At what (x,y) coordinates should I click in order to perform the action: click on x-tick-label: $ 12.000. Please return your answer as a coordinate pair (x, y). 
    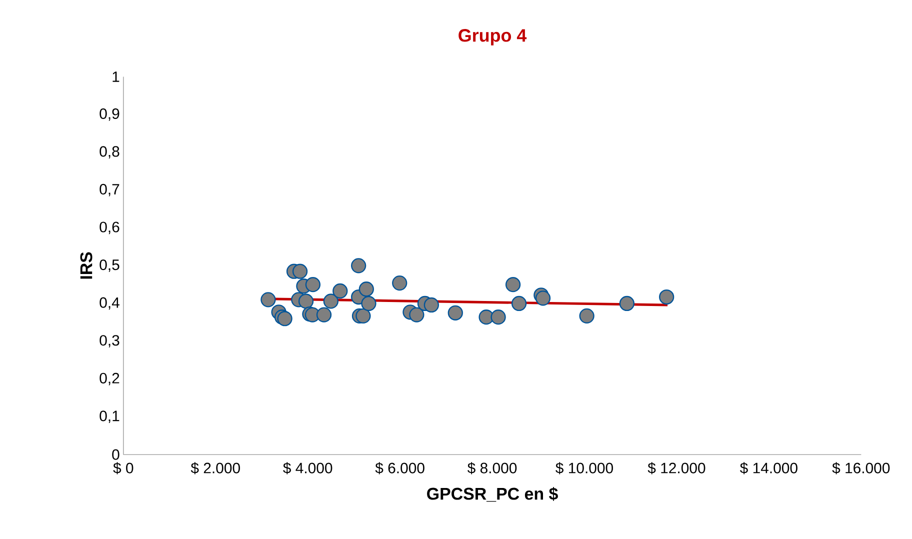
    Looking at the image, I should click on (677, 468).